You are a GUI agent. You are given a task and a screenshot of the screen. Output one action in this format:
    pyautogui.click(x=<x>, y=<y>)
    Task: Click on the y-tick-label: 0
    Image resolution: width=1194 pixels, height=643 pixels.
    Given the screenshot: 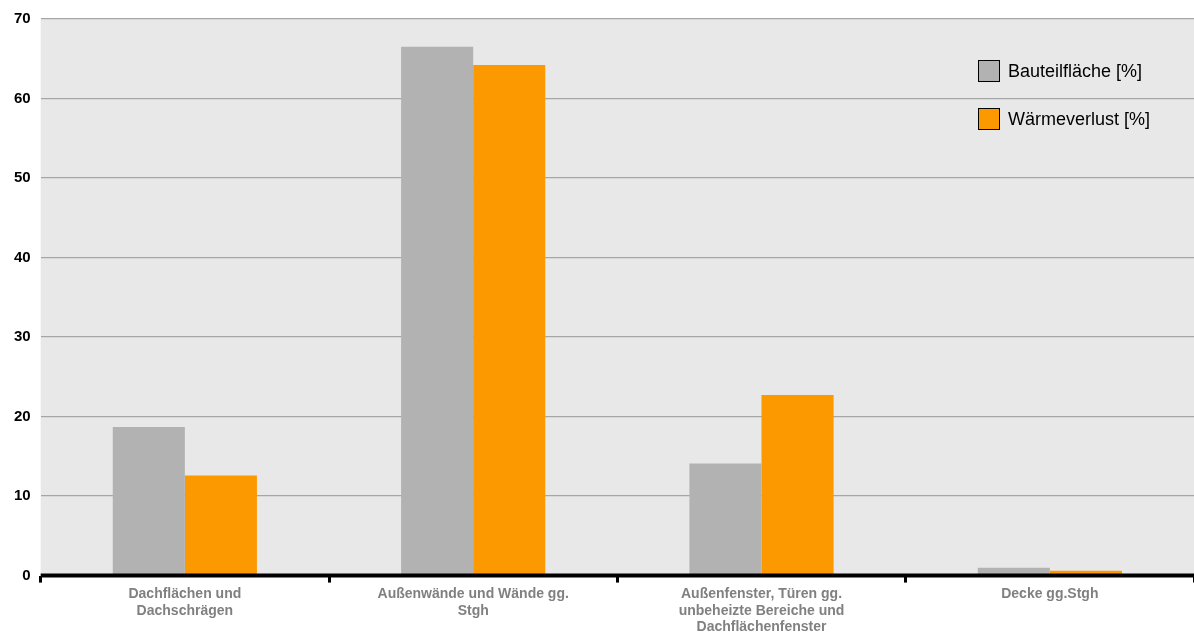 What is the action you would take?
    pyautogui.click(x=26, y=574)
    